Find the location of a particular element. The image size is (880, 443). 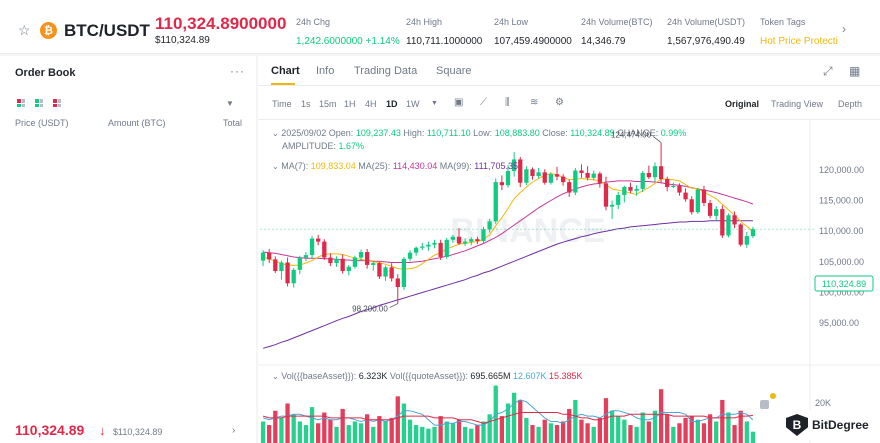

alert-bell-icon is located at coordinates (768, 401).